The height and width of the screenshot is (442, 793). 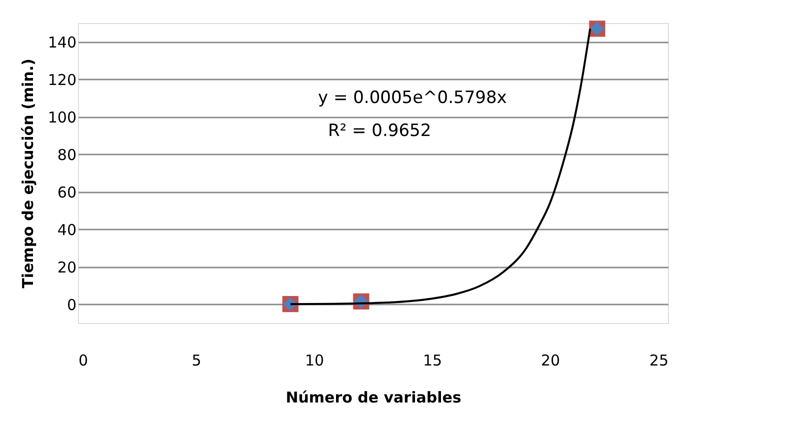 What do you see at coordinates (27, 173) in the screenshot?
I see `y-axis-title: Tiempo de ejecución (min.)` at bounding box center [27, 173].